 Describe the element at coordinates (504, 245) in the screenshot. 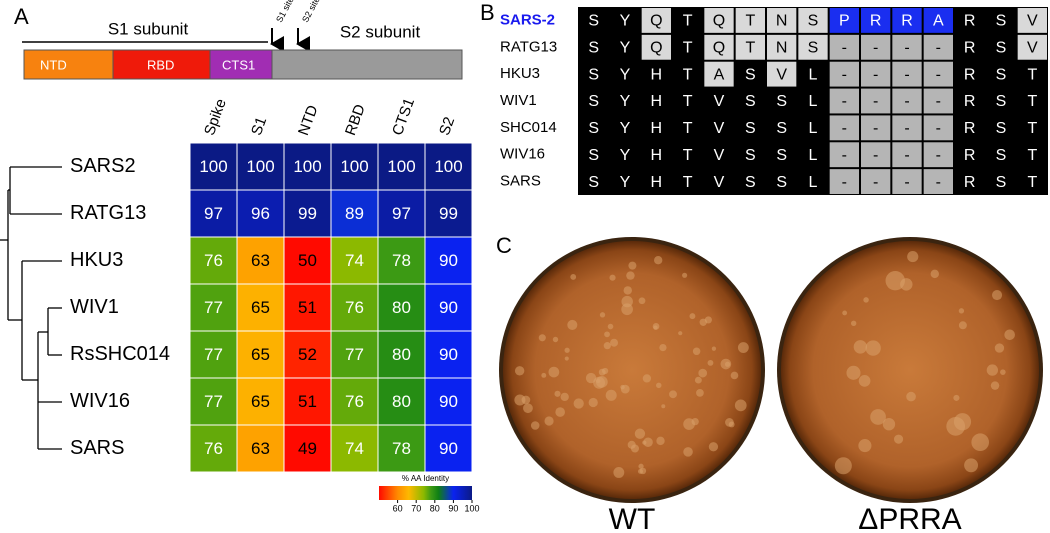

I see `panel-label: C` at that location.